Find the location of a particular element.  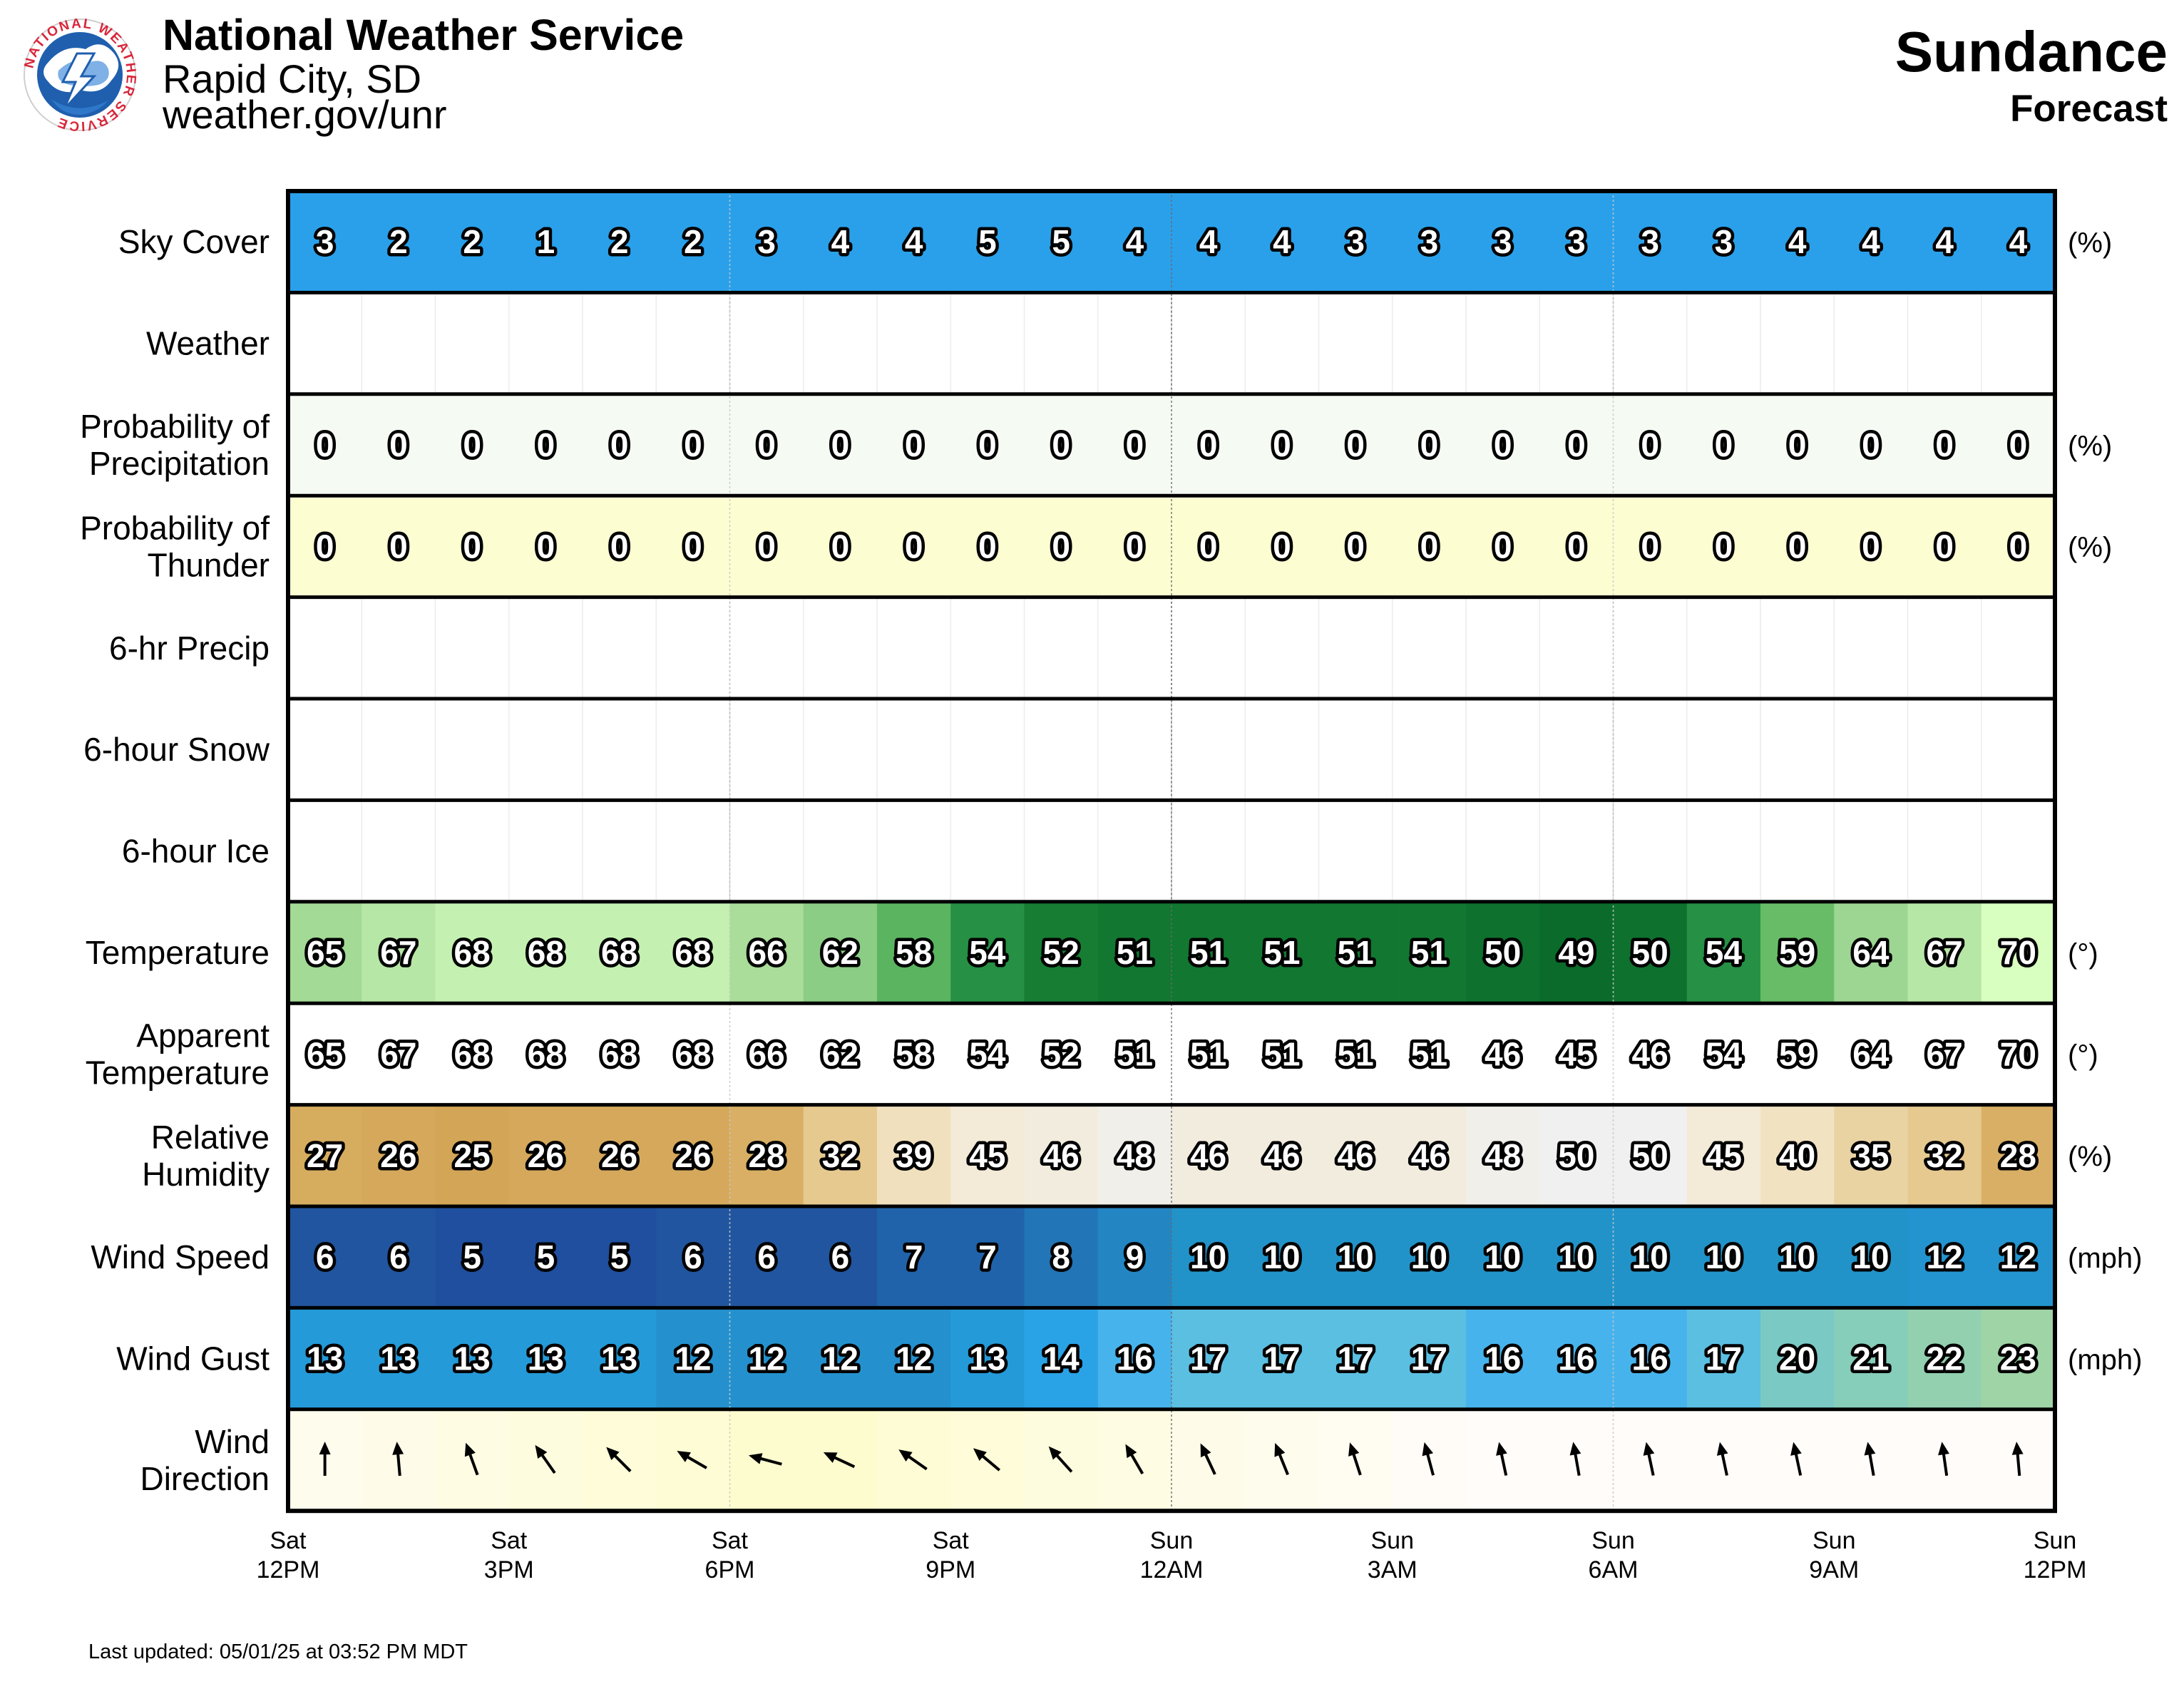

cell-value: 16 is located at coordinates (1650, 1358).